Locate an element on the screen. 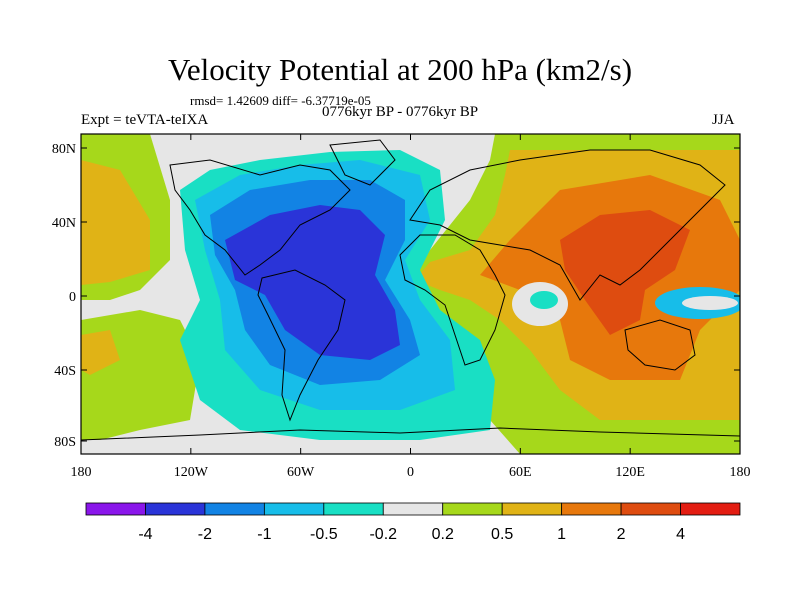  lon-tick-label: 60E is located at coordinates (520, 472).